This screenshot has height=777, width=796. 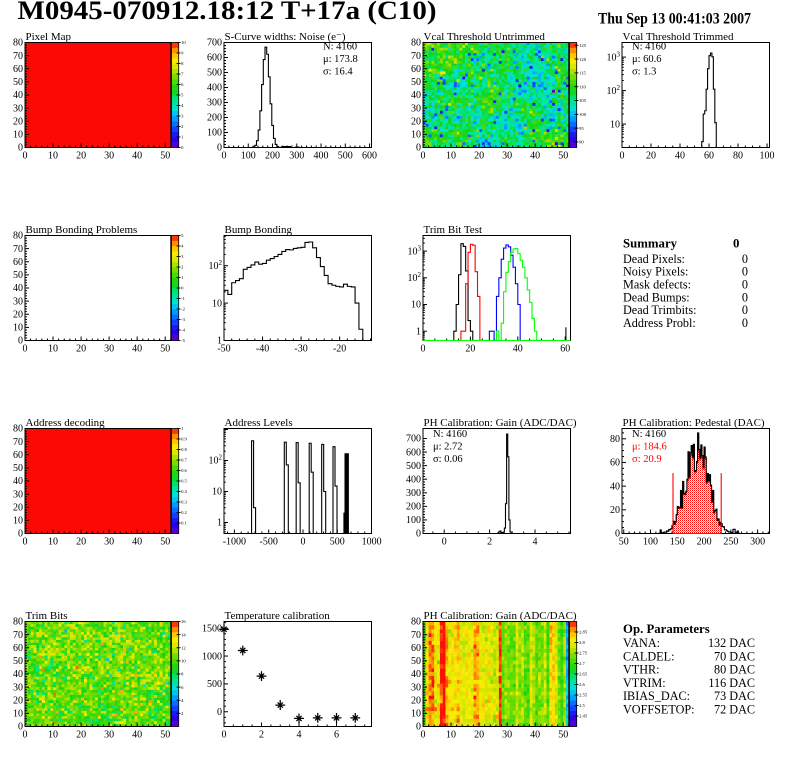 I want to click on svg-text: Vcal Threshold Trimmed, so click(x=679, y=37).